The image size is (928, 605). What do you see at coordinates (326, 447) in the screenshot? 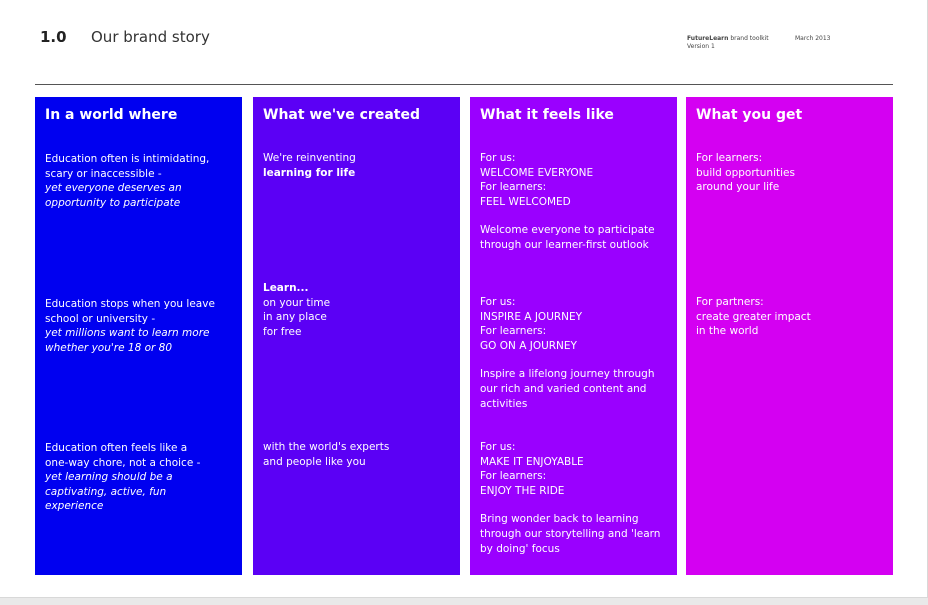
I see `text-line: with the world's experts` at bounding box center [326, 447].